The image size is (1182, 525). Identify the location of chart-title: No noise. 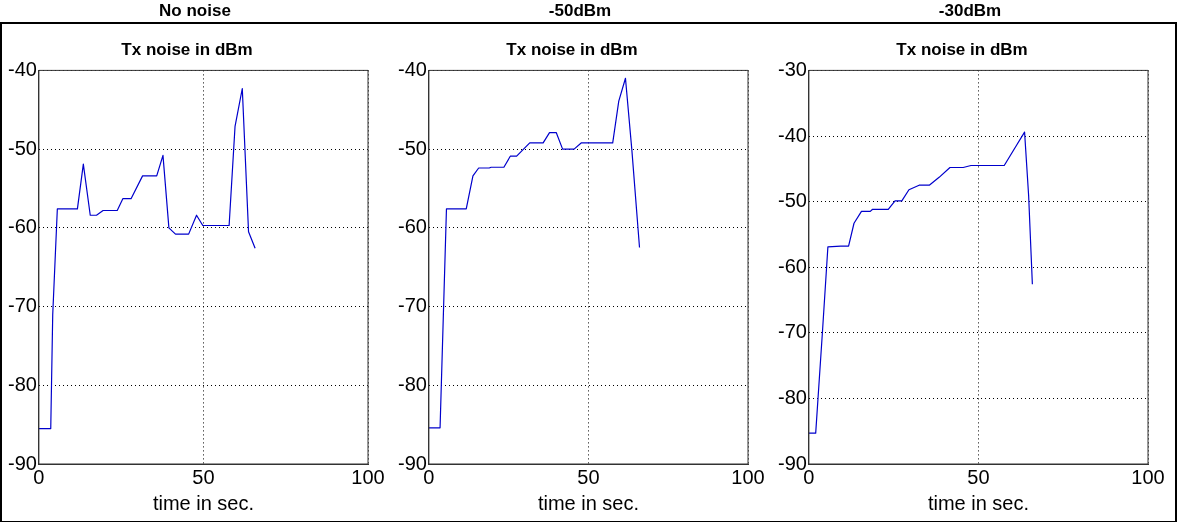
(195, 11).